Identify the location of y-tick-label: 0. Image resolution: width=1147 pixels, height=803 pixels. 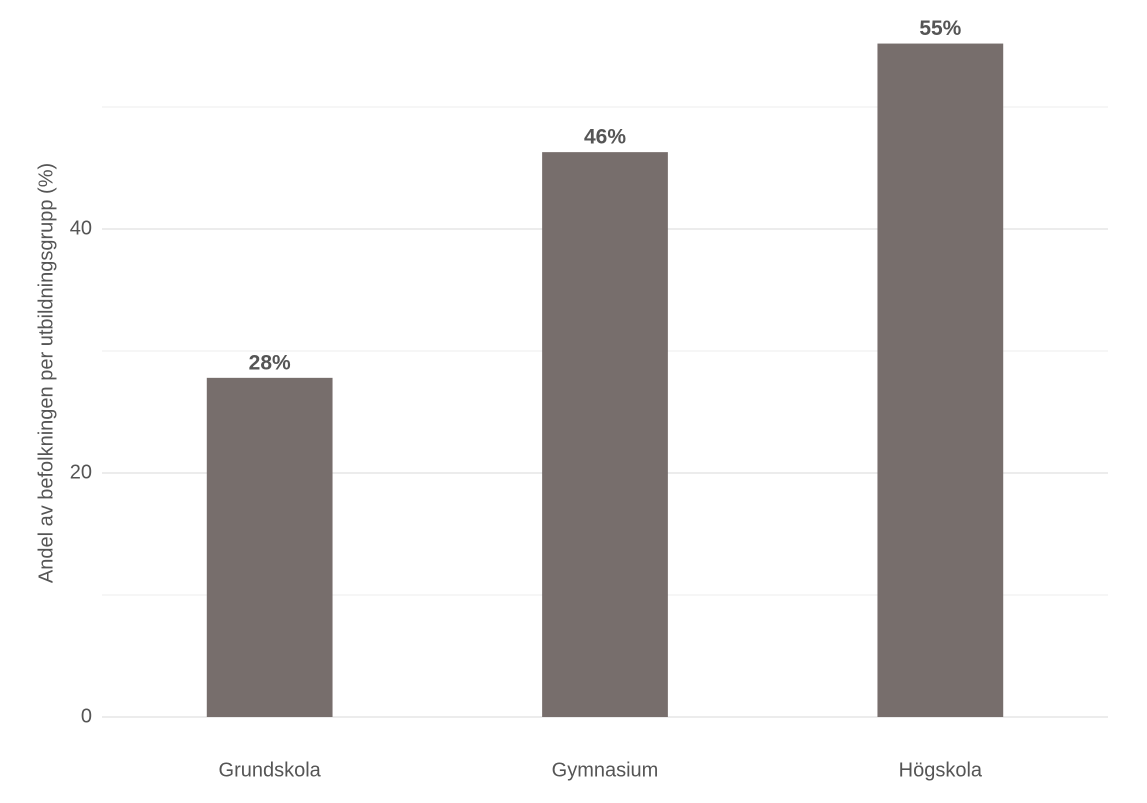
(86, 716).